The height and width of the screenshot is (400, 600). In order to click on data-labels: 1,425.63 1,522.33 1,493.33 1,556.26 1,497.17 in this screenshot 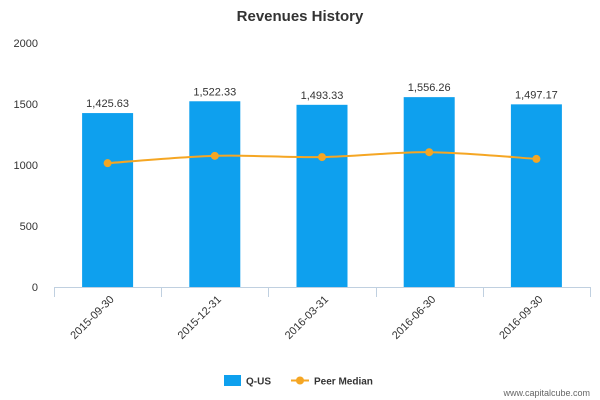, I will do `click(322, 96)`.